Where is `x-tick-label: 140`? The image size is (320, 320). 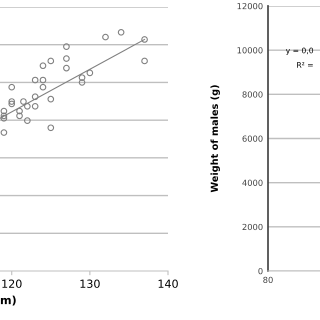 x-tick-label: 140 is located at coordinates (168, 284).